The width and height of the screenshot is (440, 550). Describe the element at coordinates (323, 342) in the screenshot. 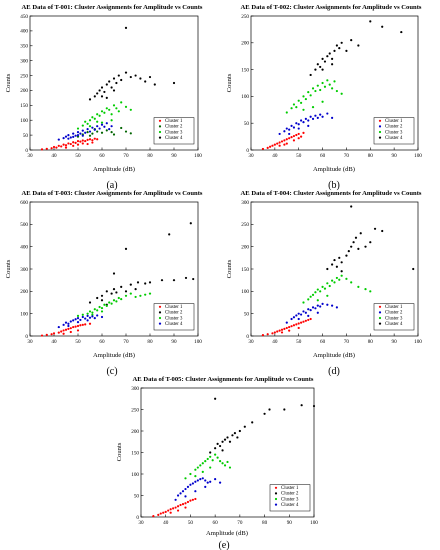

I see `panel-d-xtick-label: 60` at that location.